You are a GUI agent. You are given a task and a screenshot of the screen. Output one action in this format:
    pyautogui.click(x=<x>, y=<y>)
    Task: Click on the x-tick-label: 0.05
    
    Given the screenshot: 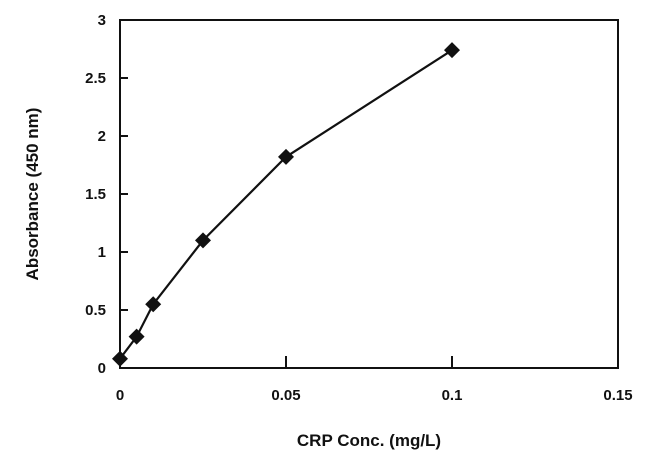 What is the action you would take?
    pyautogui.click(x=285, y=395)
    